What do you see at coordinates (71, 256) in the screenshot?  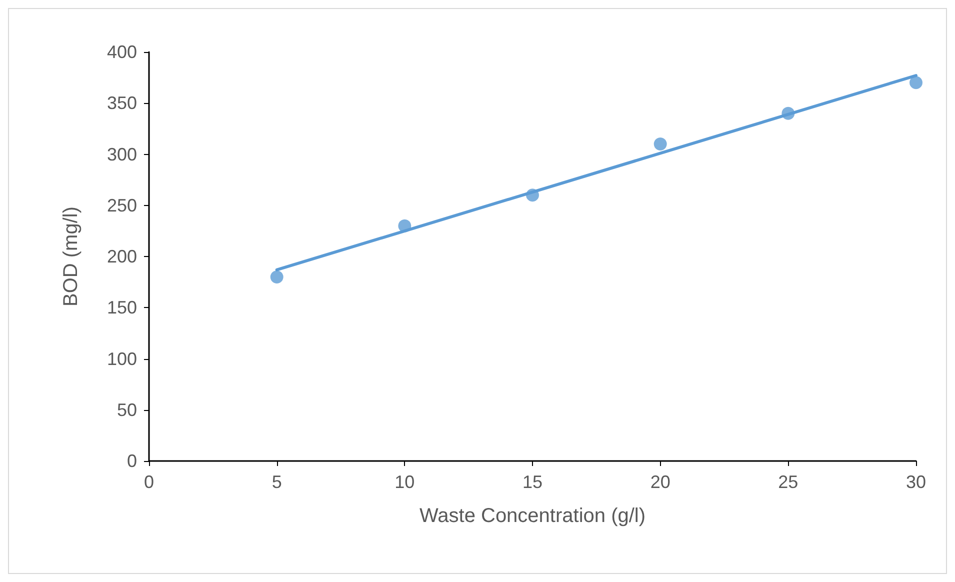 I see `y-axis-title: BOD (mg/l)` at bounding box center [71, 256].